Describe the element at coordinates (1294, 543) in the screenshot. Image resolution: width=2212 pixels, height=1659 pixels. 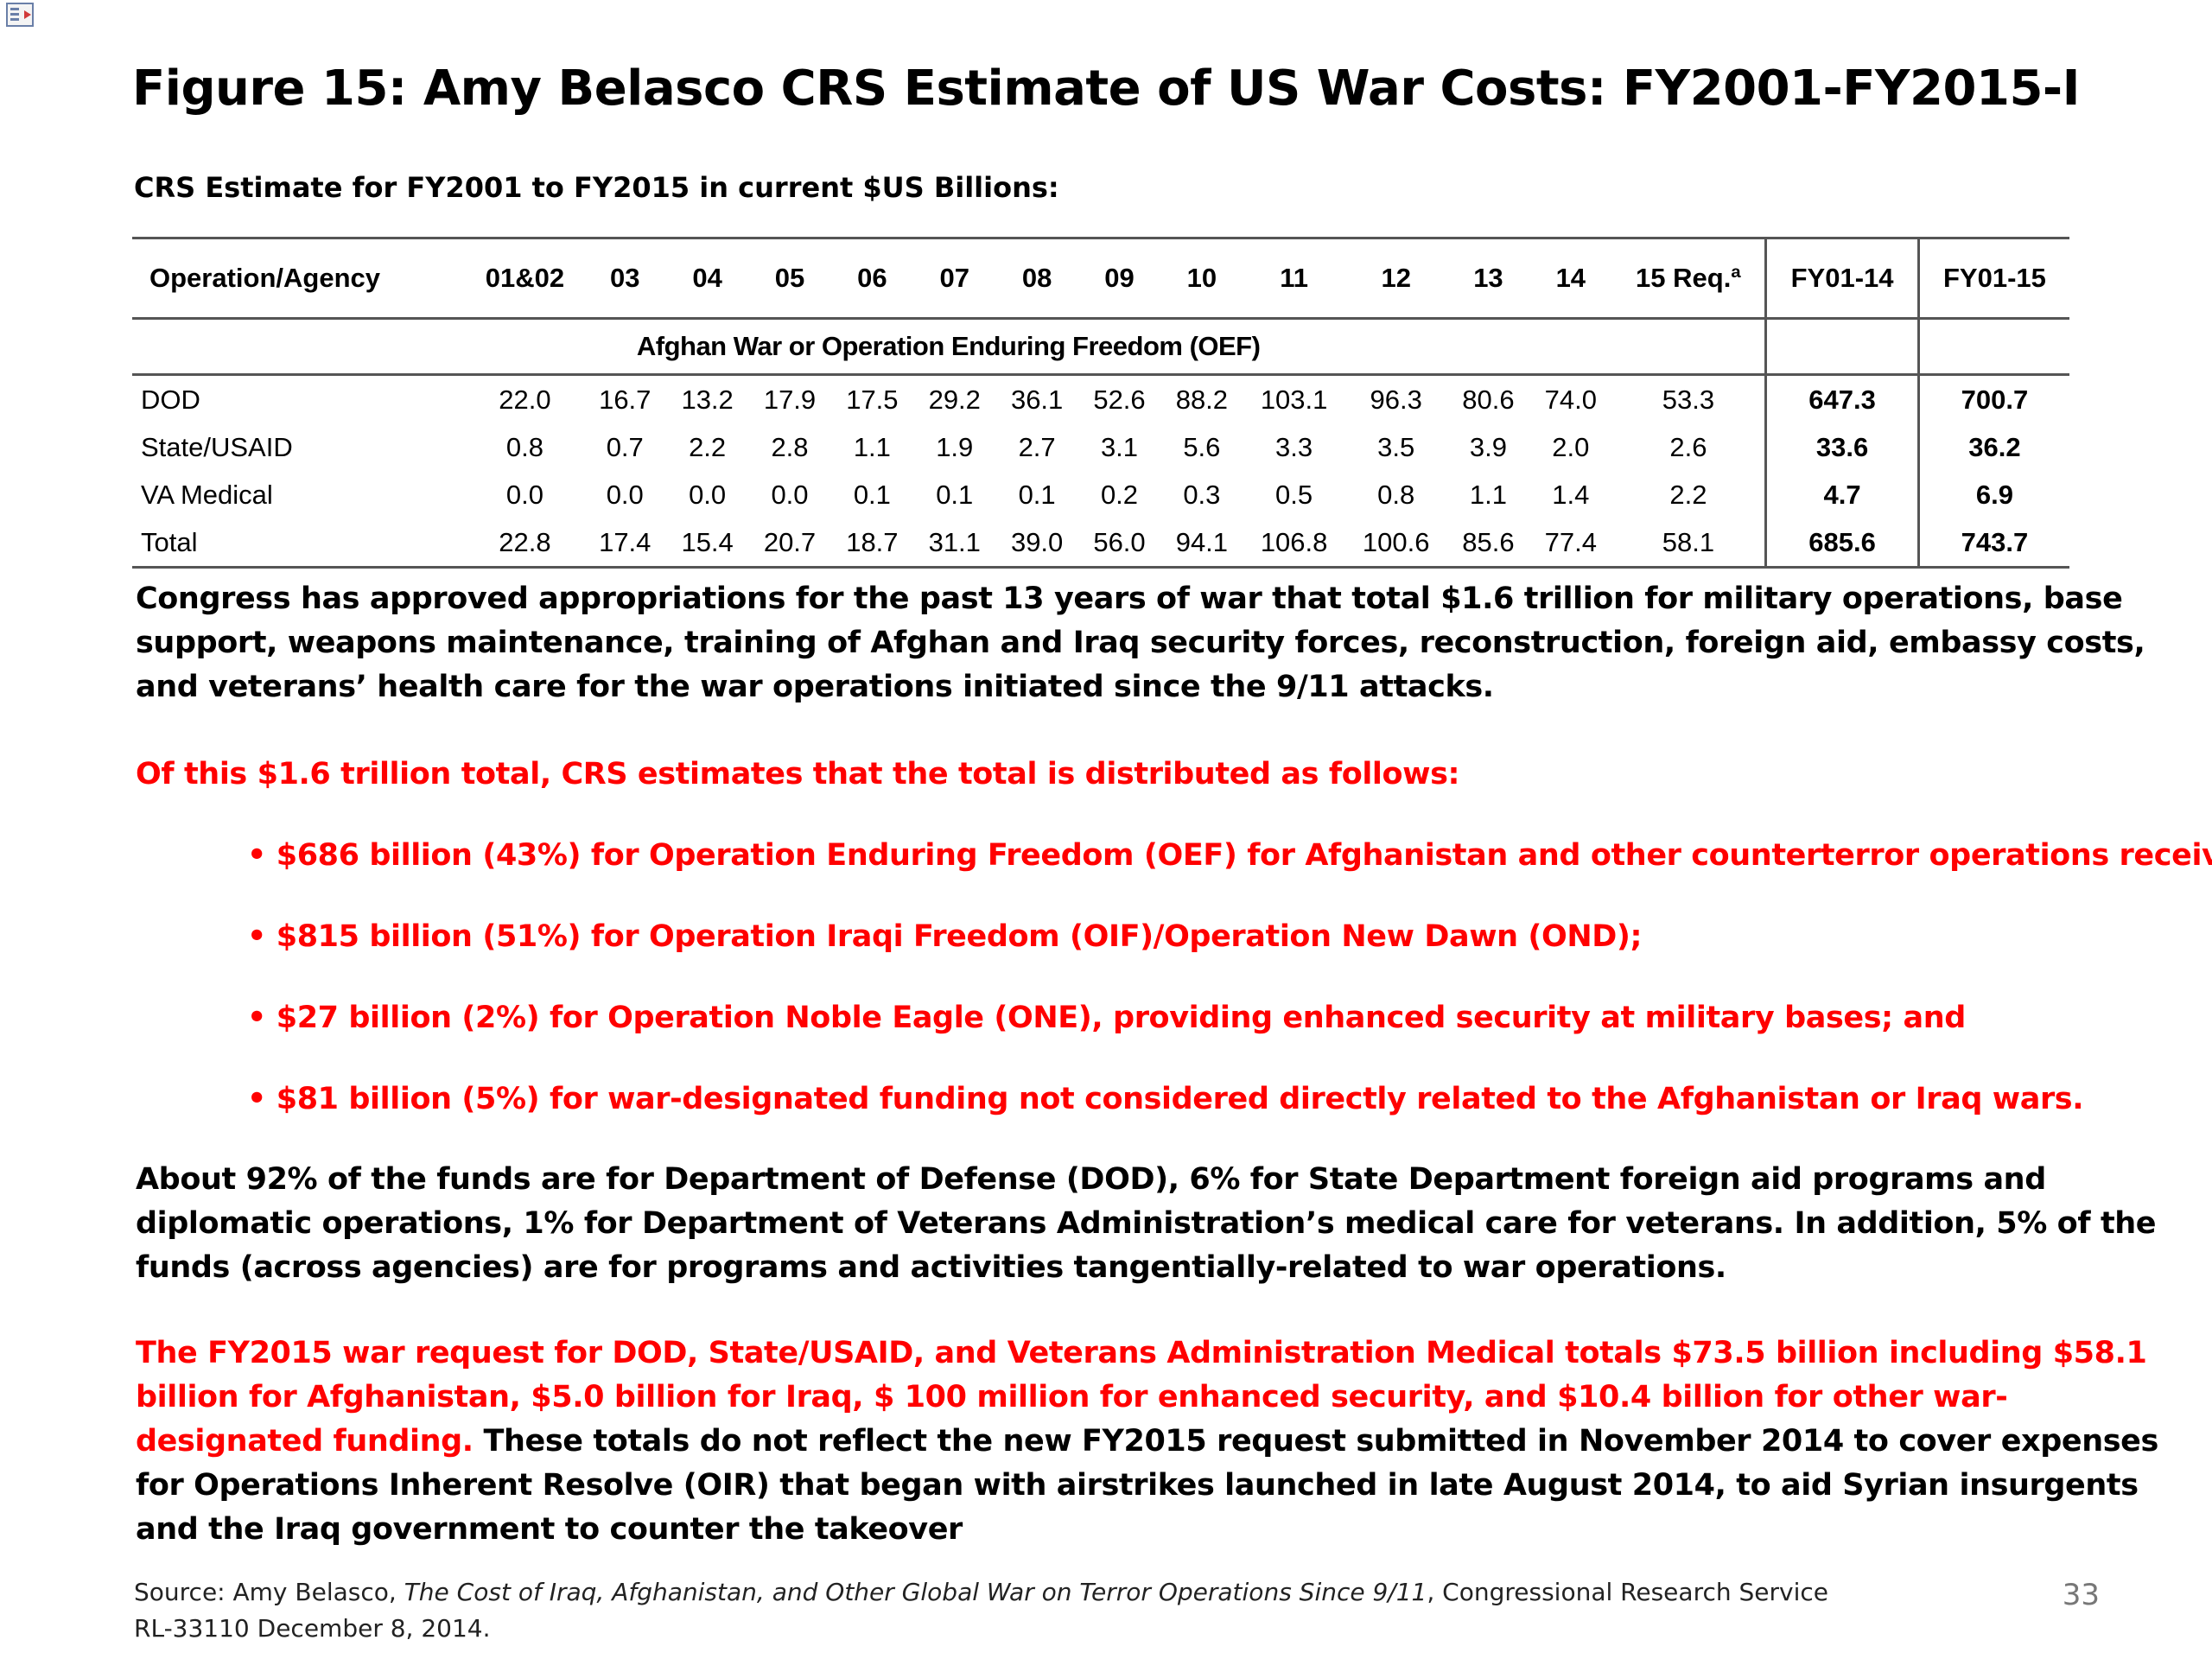
I see `row-year-value: 106.8` at that location.